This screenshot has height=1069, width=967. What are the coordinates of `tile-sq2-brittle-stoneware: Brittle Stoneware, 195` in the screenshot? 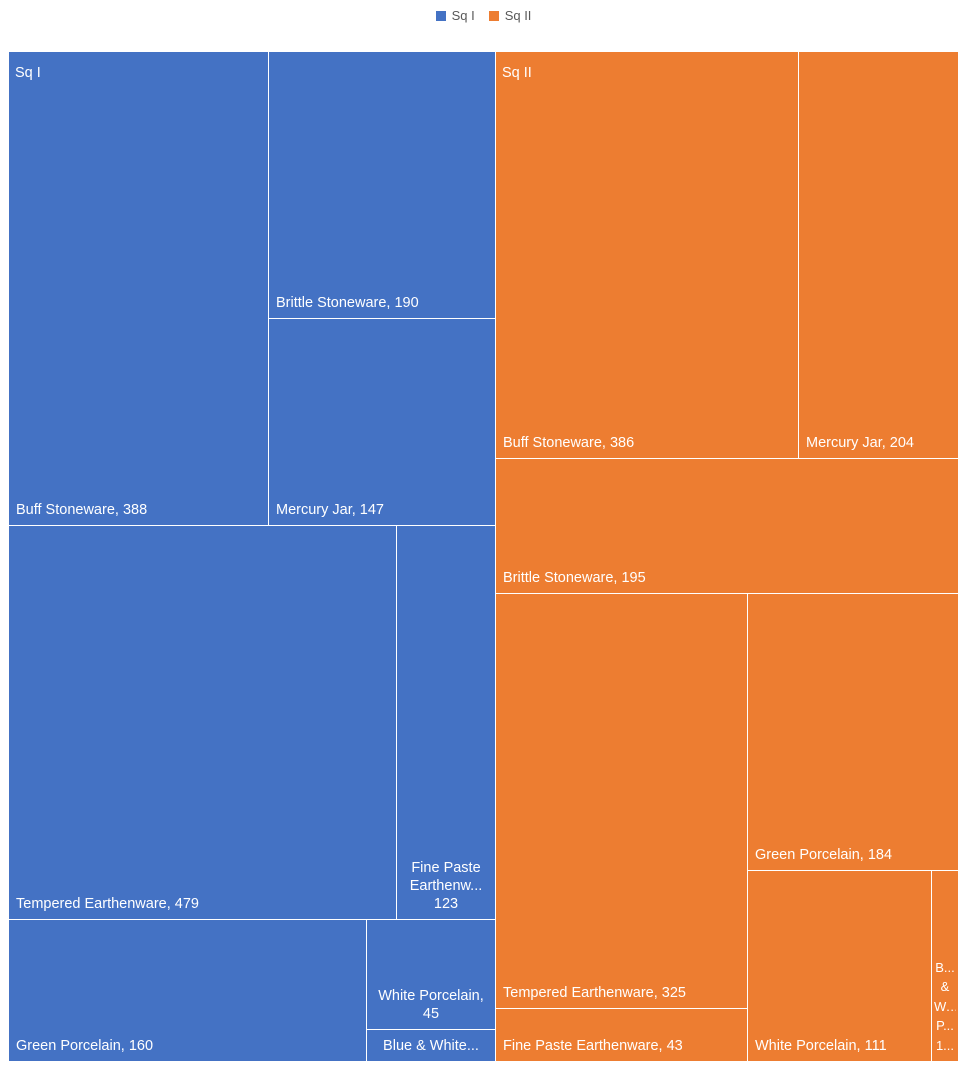 It's located at (727, 526).